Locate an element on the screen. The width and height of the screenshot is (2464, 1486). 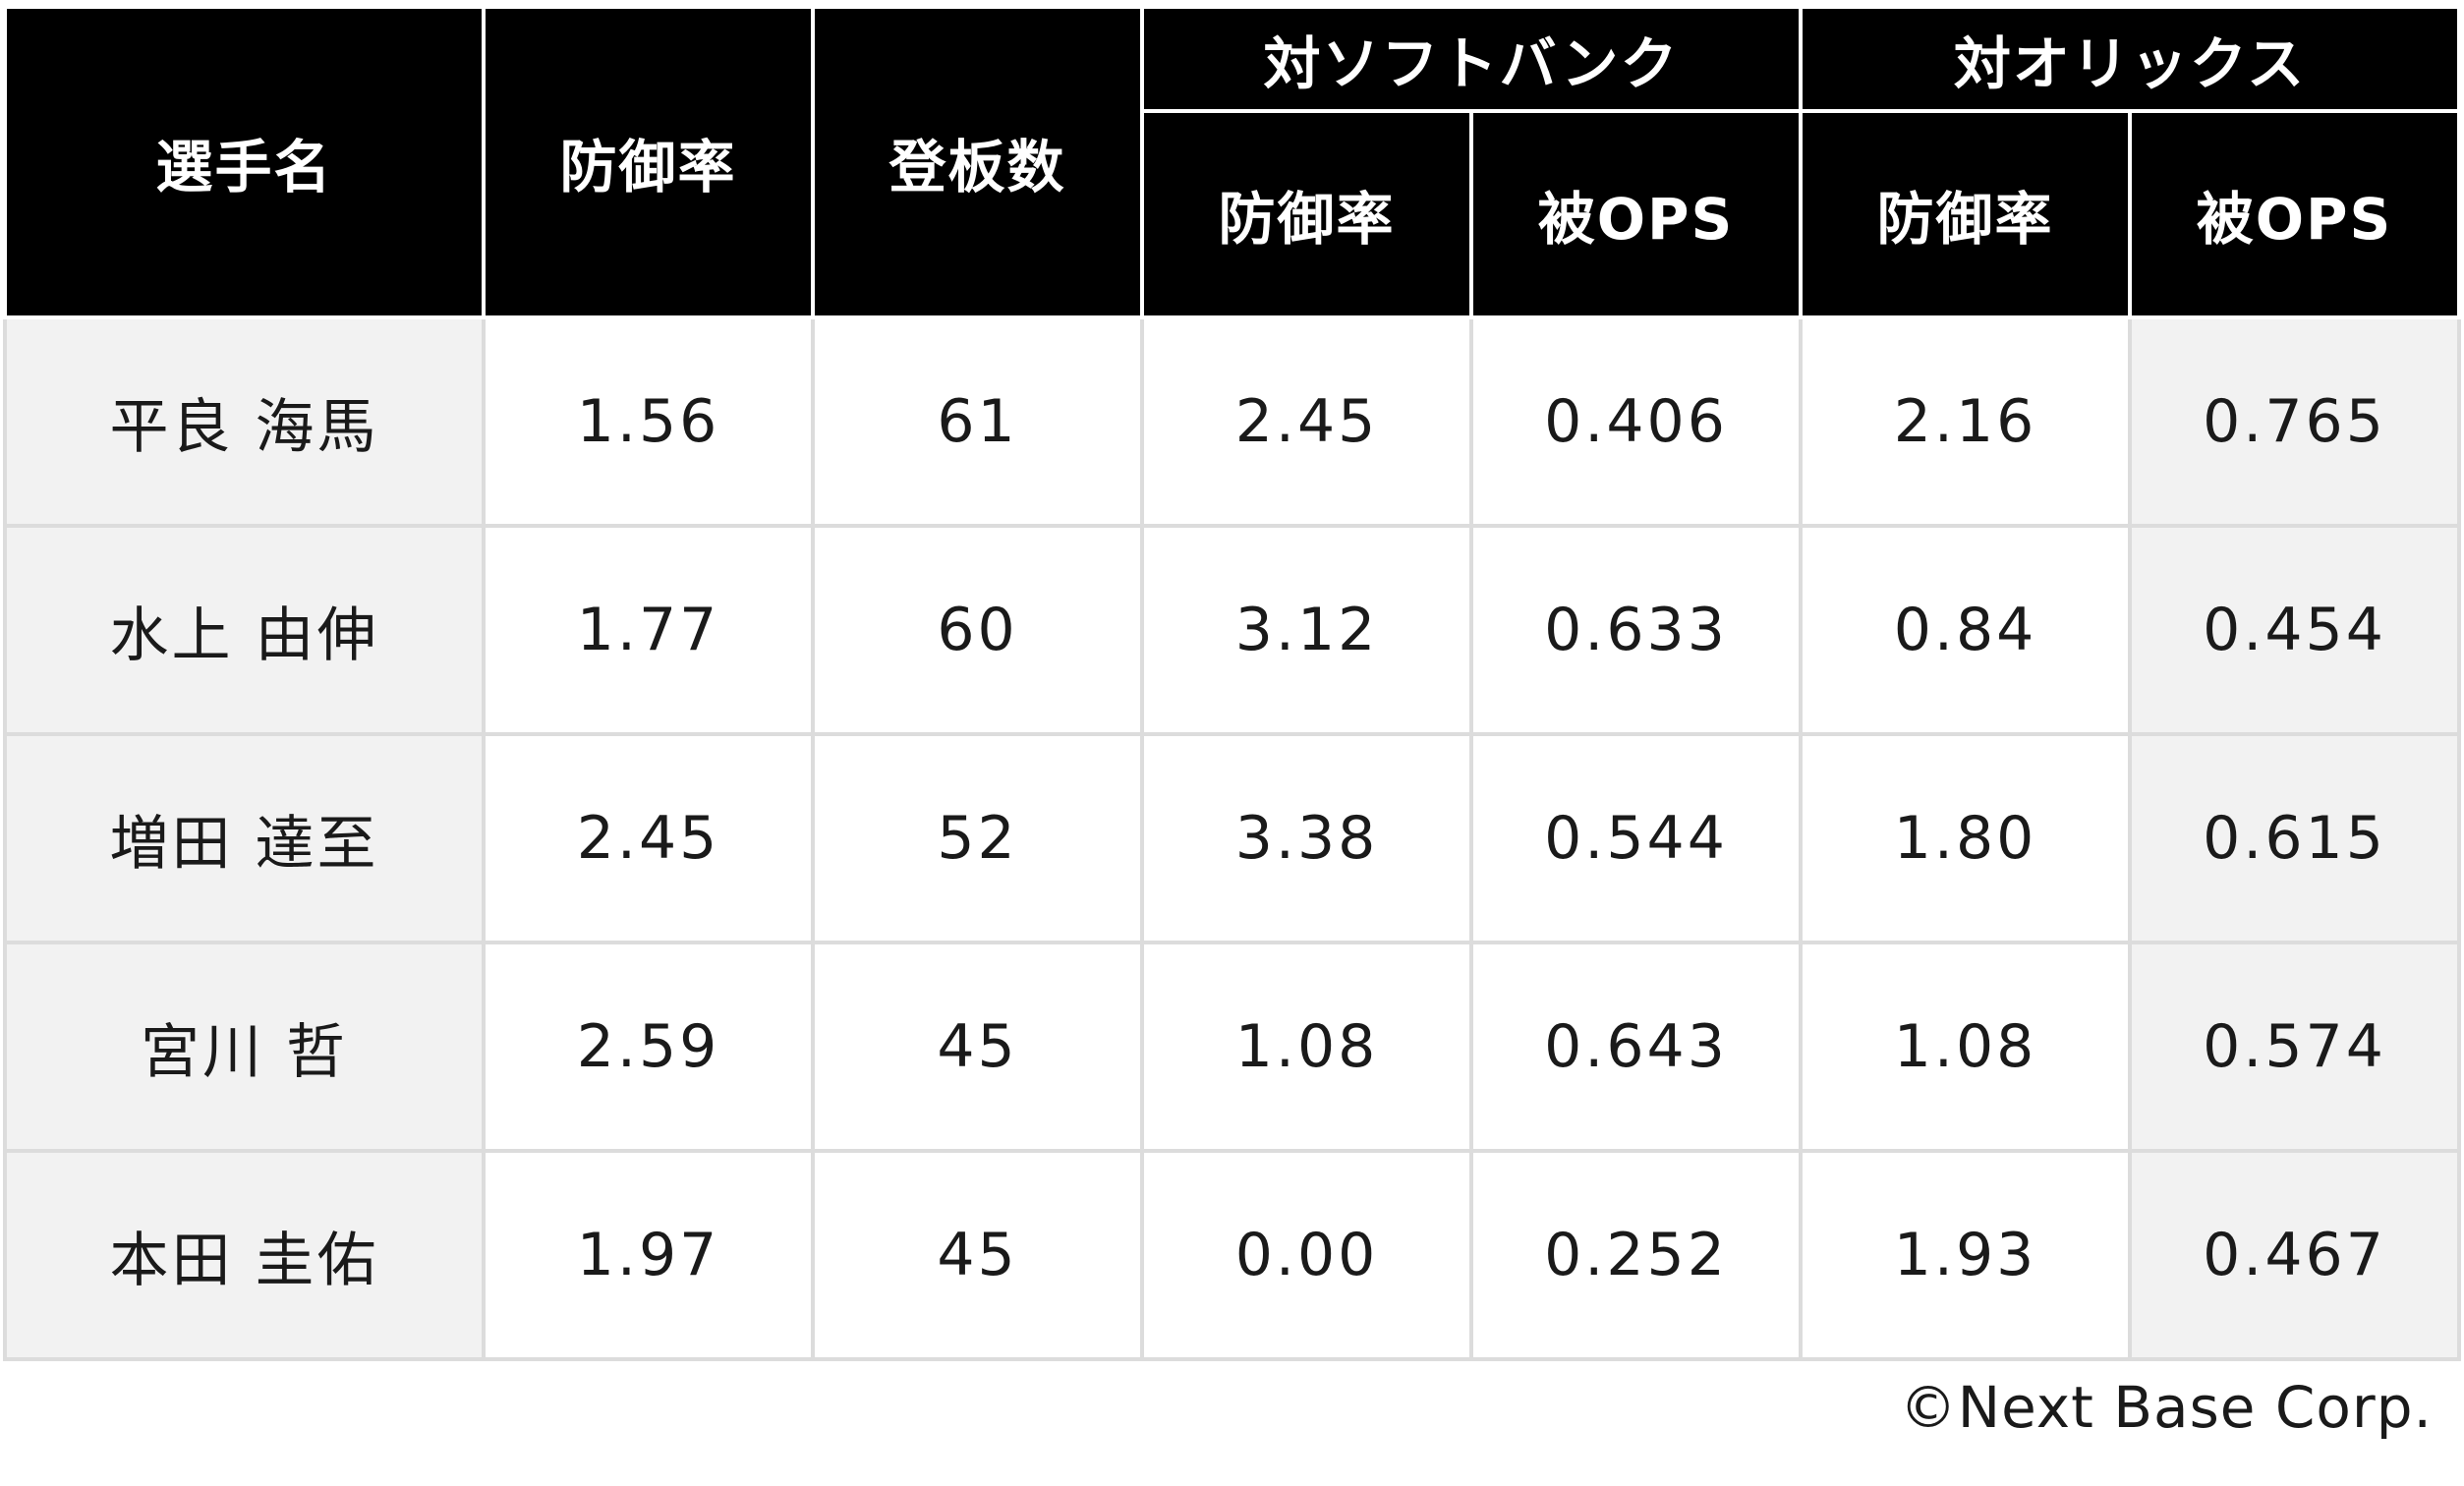
table-row: 宮川 哲 2.59 45 1.08 0.643 1.08 0.574 is located at coordinates (1232, 1047).